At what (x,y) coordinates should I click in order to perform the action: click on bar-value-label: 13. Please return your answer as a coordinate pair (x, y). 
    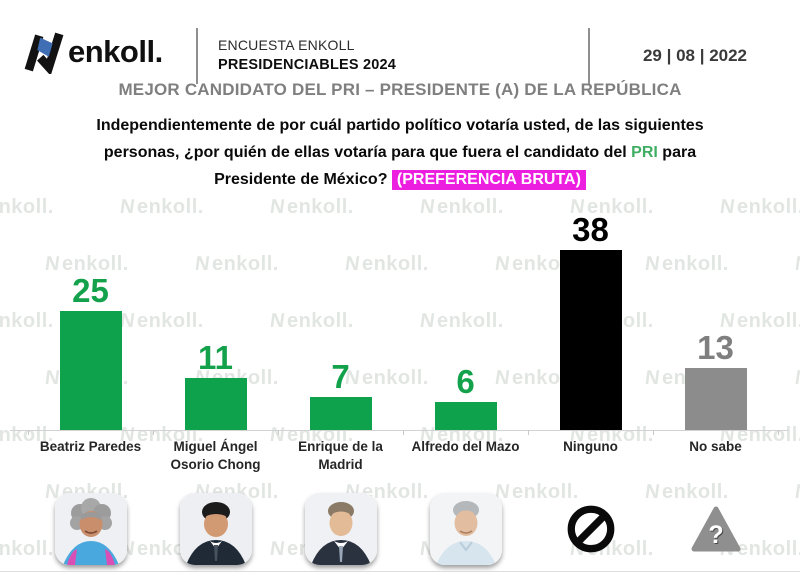
    Looking at the image, I should click on (715, 348).